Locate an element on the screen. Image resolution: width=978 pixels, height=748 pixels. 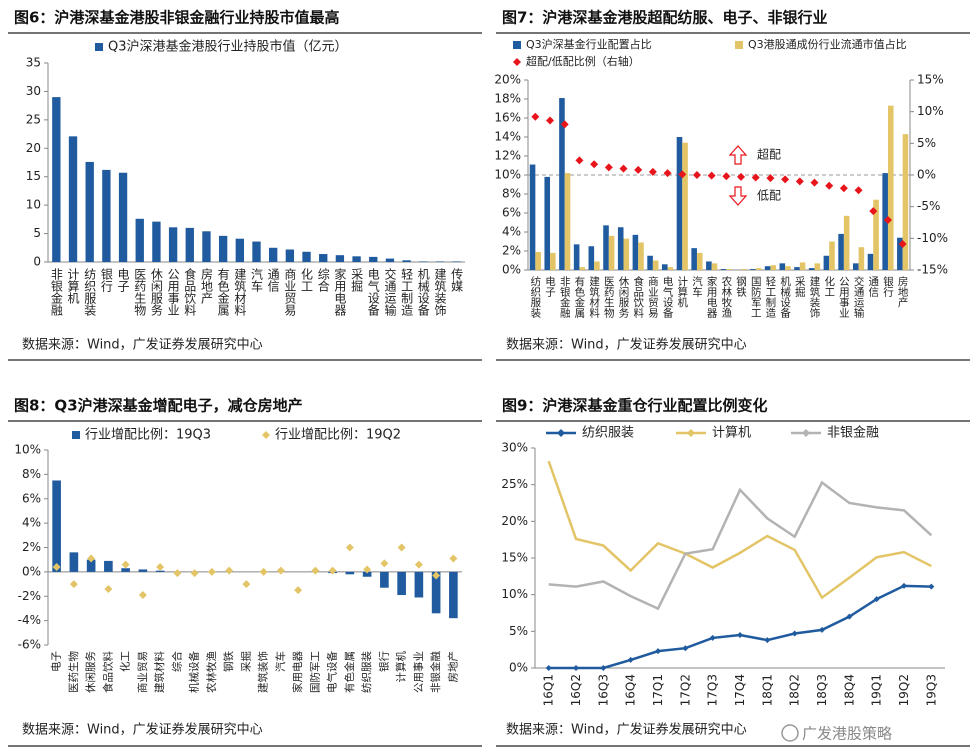
x-tick-label: 建筑材料 is located at coordinates (159, 672).